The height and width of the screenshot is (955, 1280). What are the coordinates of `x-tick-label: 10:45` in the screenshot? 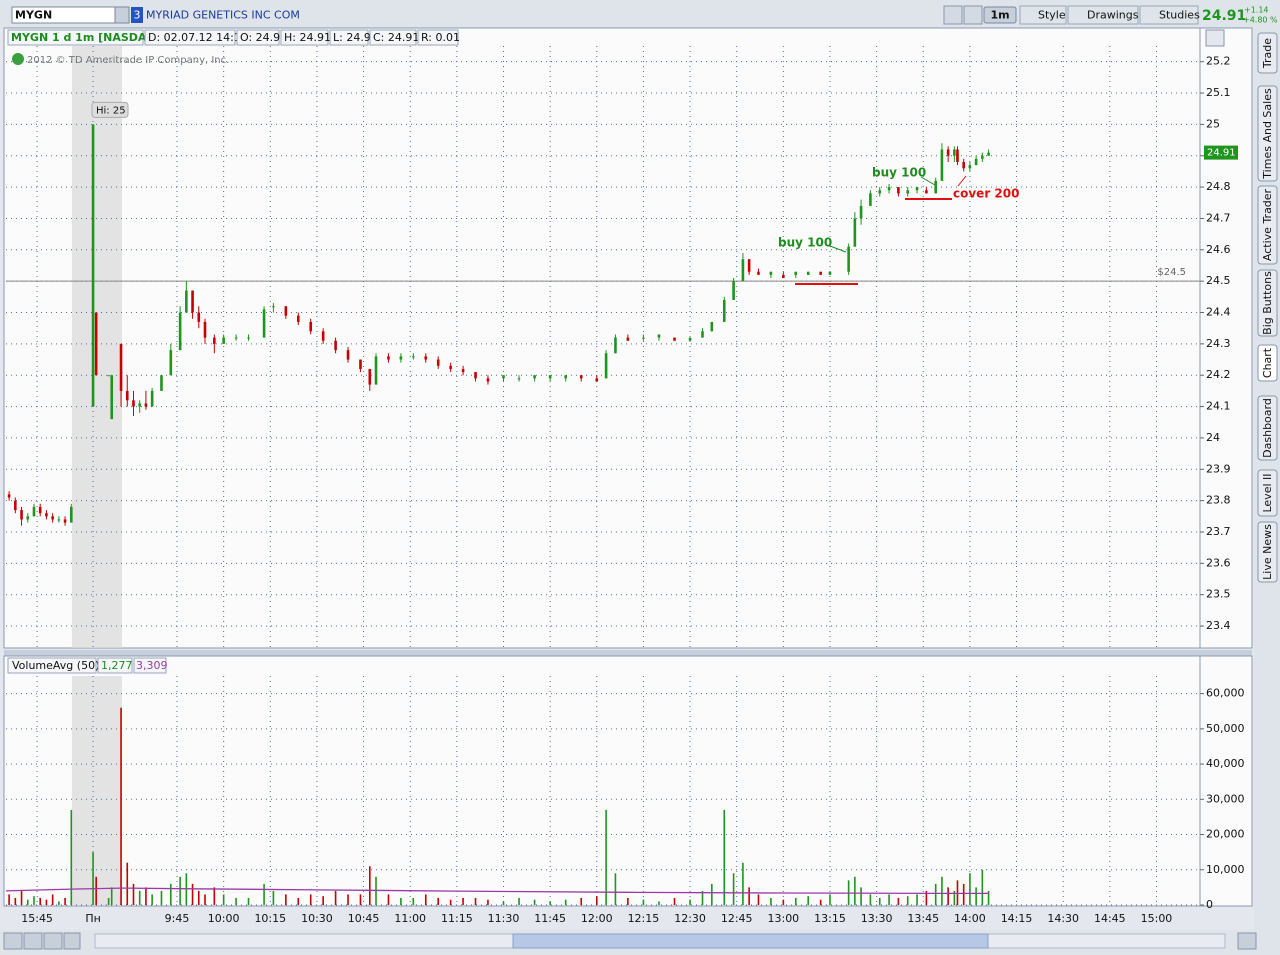 It's located at (364, 918).